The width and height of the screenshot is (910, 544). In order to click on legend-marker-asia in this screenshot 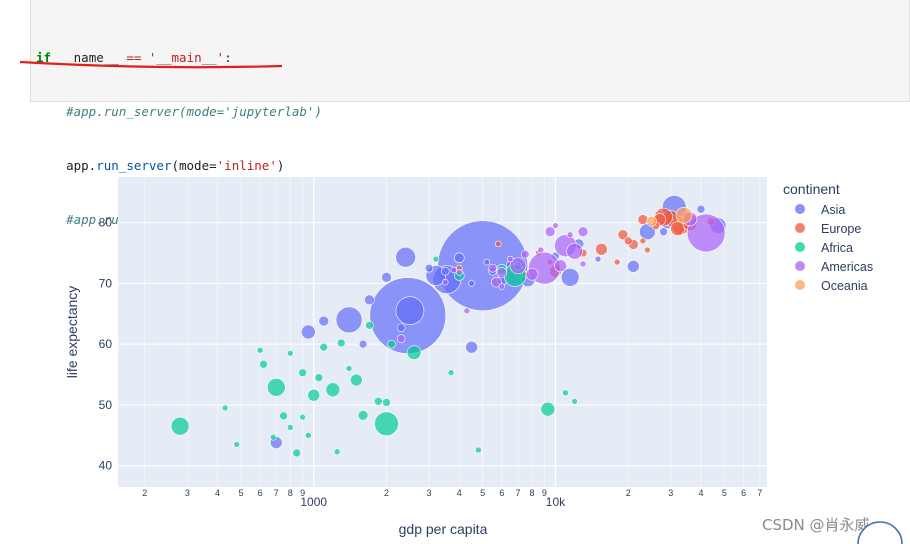, I will do `click(800, 209)`.